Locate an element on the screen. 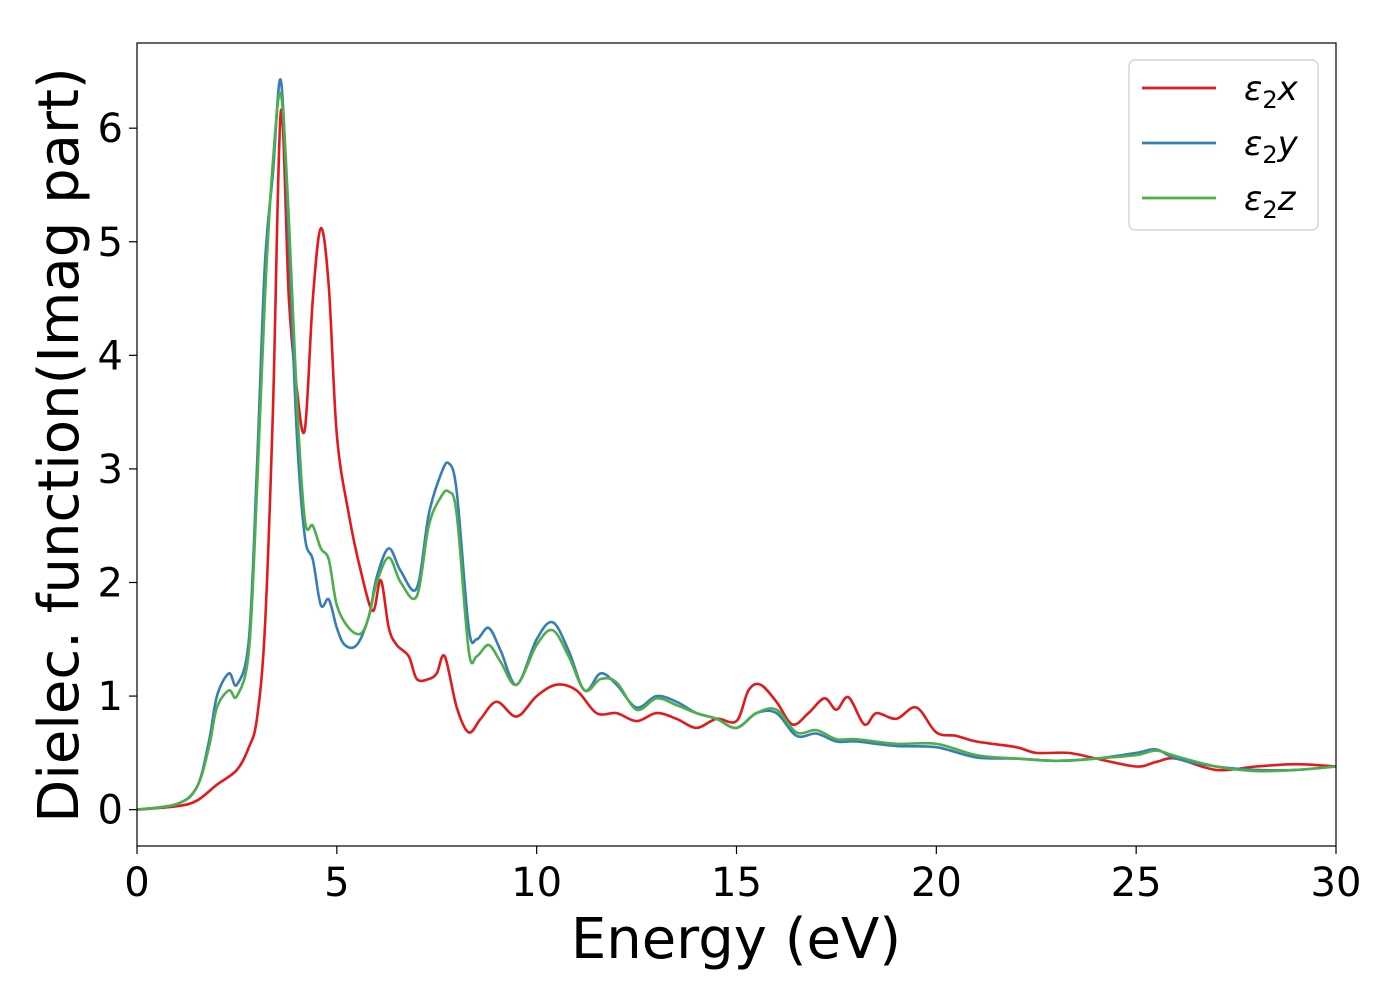 The image size is (1400, 1000). x-tick-label: 30 is located at coordinates (1336, 883).